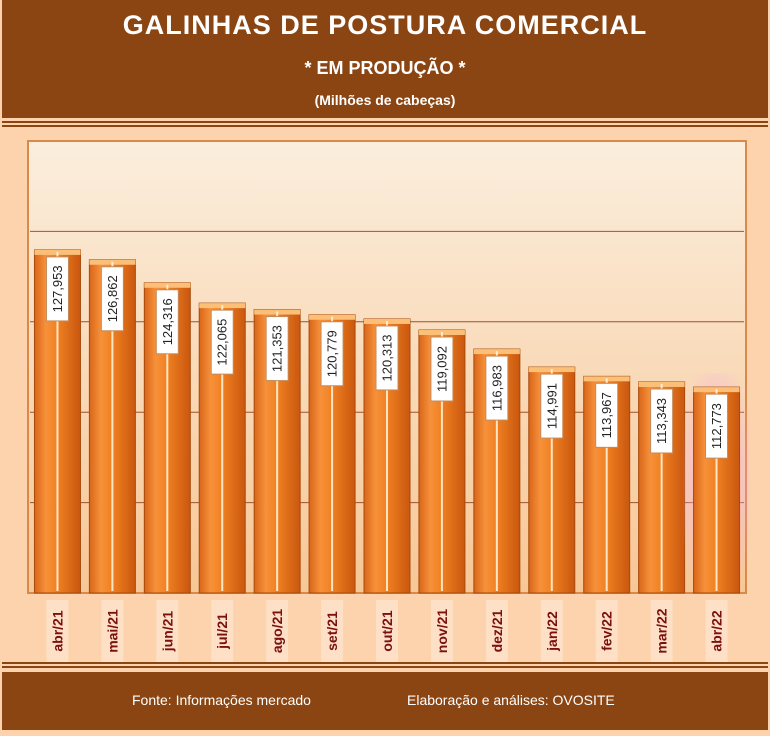 This screenshot has height=736, width=770. I want to click on value-label: 120,779, so click(332, 353).